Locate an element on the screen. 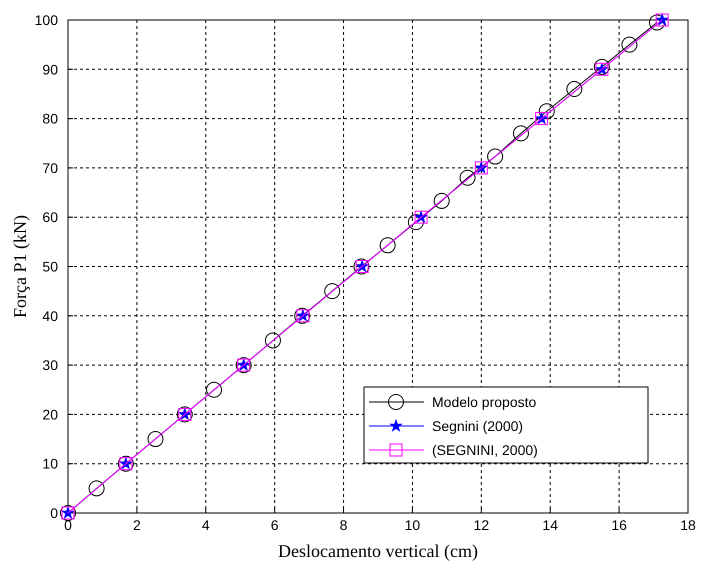 This screenshot has width=703, height=567. y-tick-label: 20 is located at coordinates (50, 414).